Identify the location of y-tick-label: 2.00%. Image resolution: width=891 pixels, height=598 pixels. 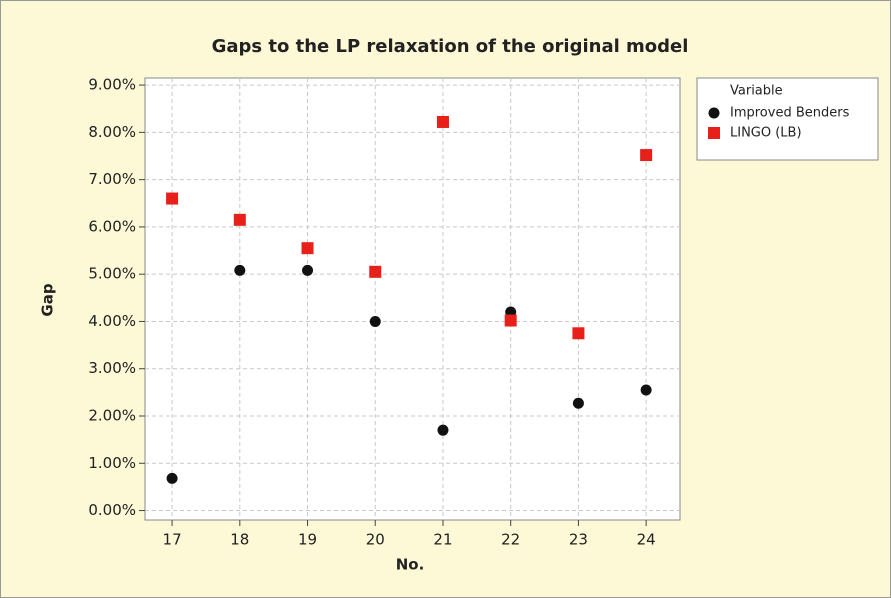
(112, 416).